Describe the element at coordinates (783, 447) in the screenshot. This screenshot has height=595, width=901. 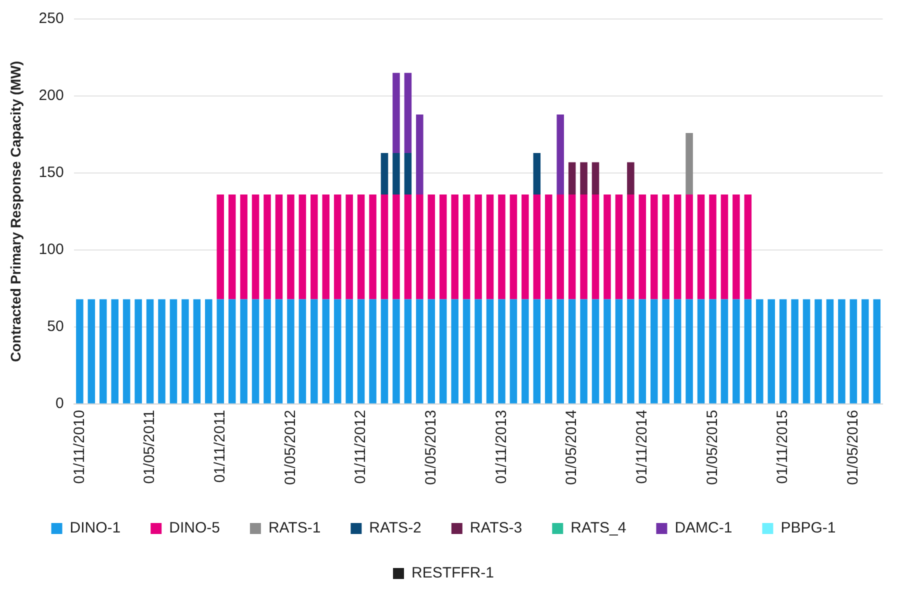
I see `x-tick-label: 01/11/2015` at that location.